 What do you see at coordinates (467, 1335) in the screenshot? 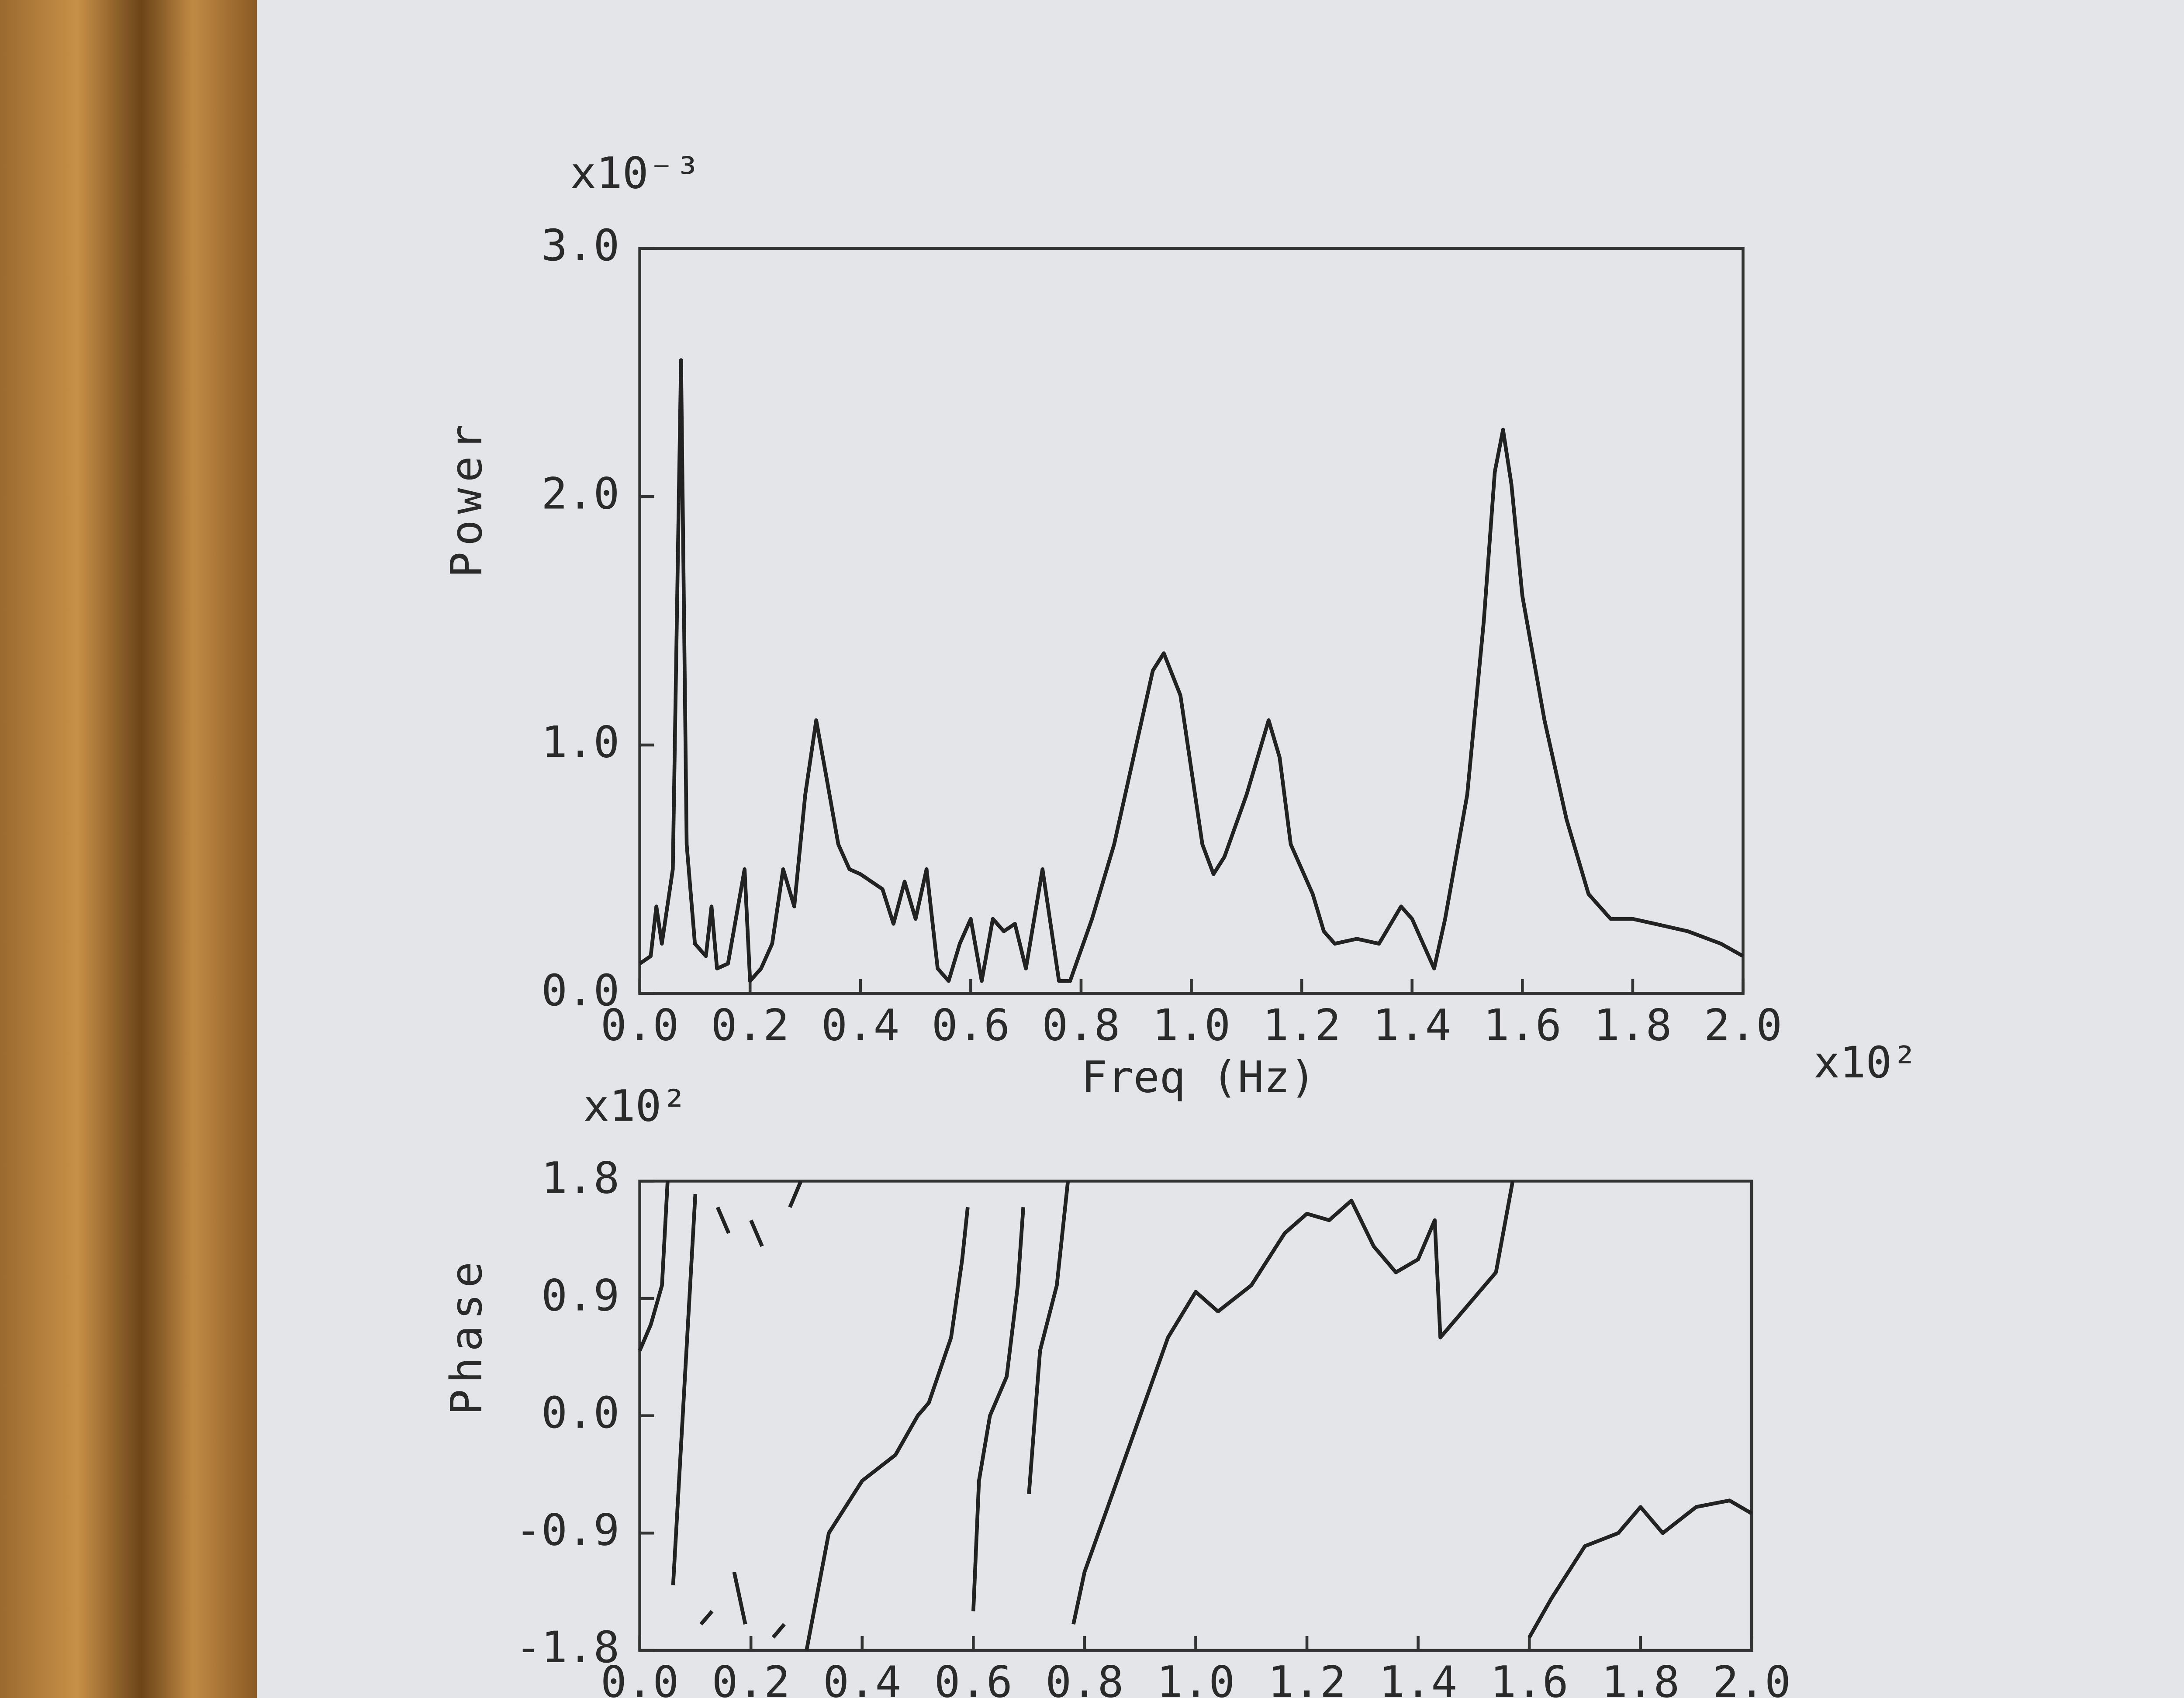
I see `y-axis-title: Phase` at bounding box center [467, 1335].